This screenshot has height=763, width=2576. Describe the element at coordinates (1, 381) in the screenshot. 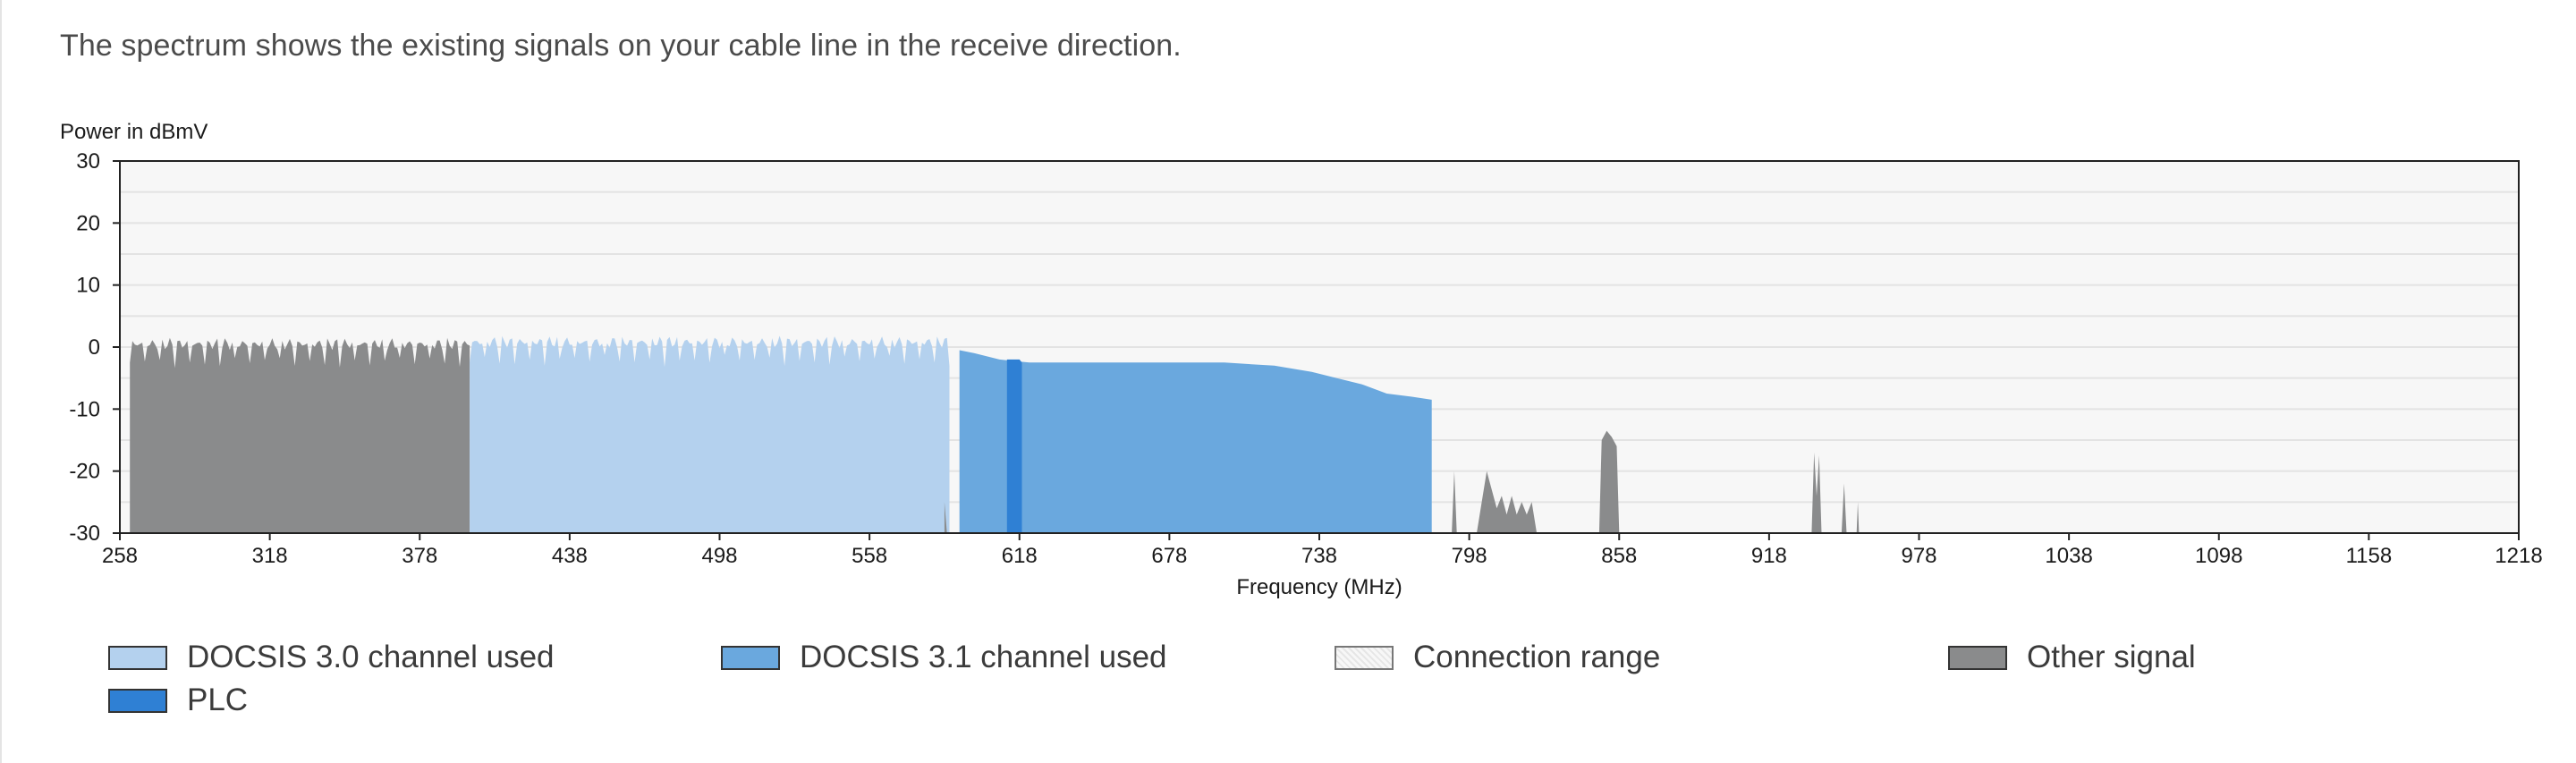

I see `left-border` at that location.